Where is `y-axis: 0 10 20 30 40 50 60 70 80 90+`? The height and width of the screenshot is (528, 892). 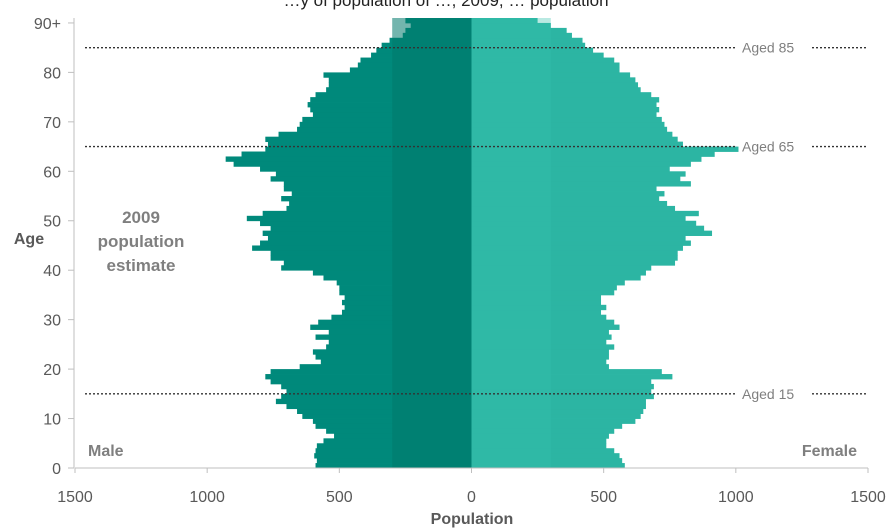 y-axis: 0 10 20 30 40 50 60 70 80 90+ is located at coordinates (54, 247).